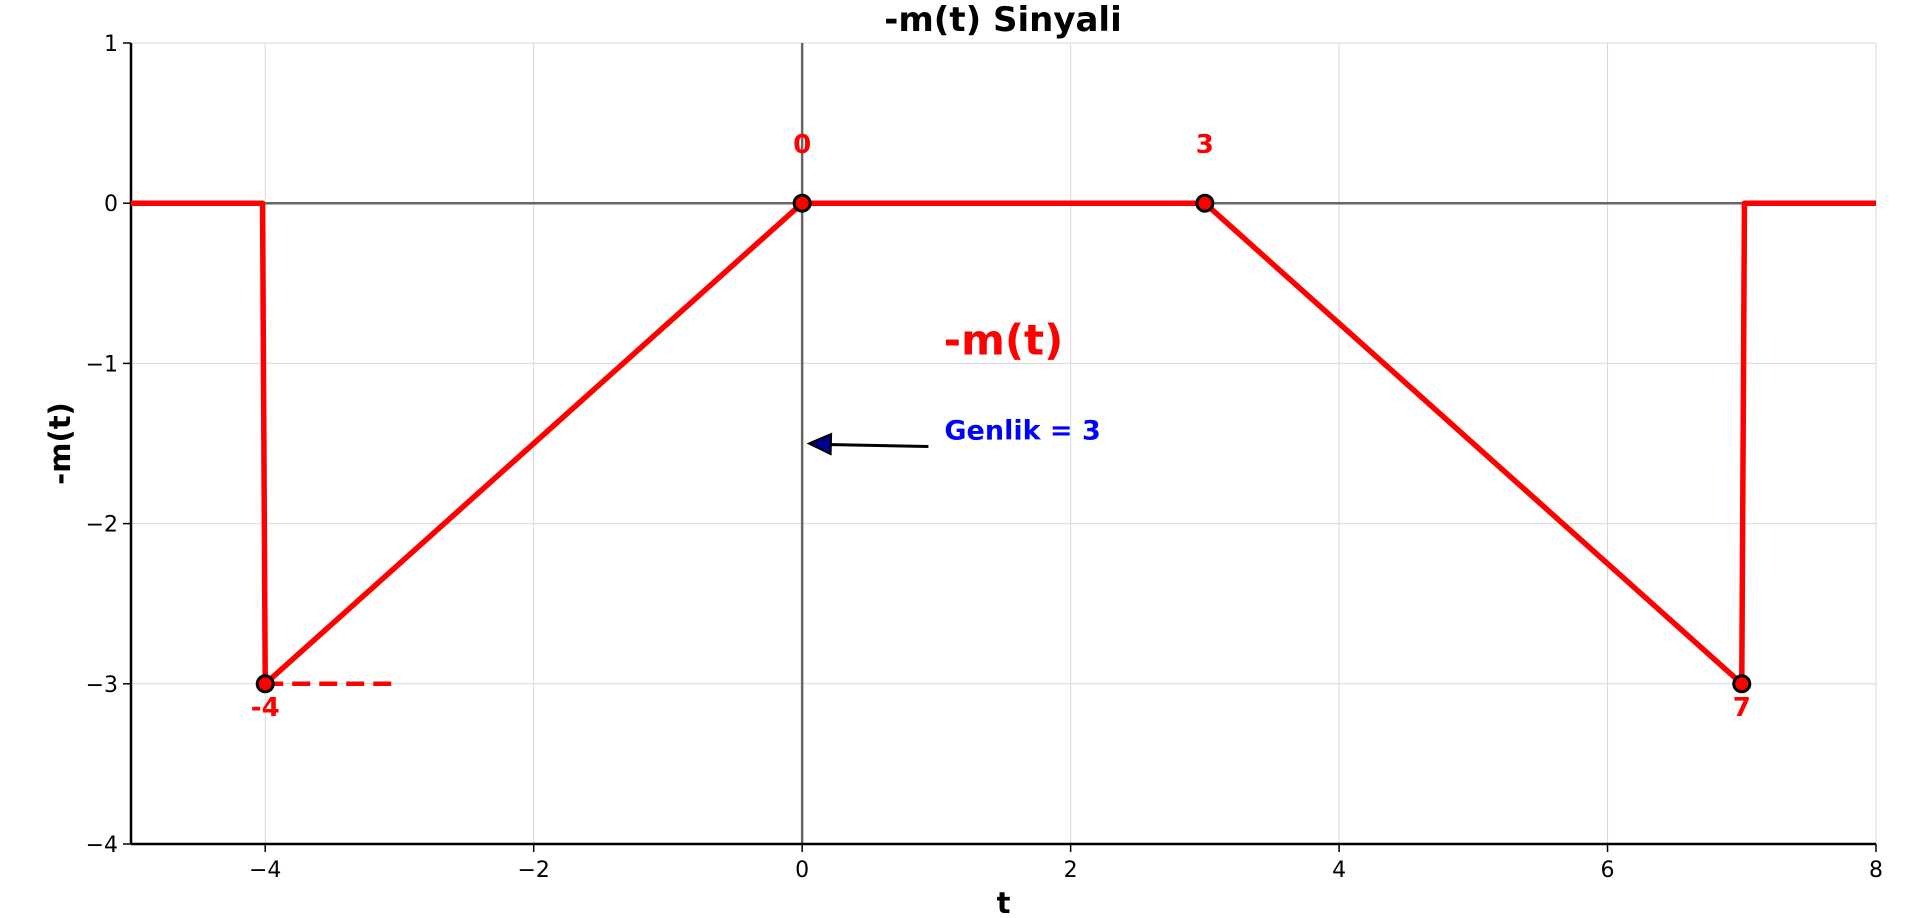  Describe the element at coordinates (1742, 708) in the screenshot. I see `data-point-label: 7` at that location.